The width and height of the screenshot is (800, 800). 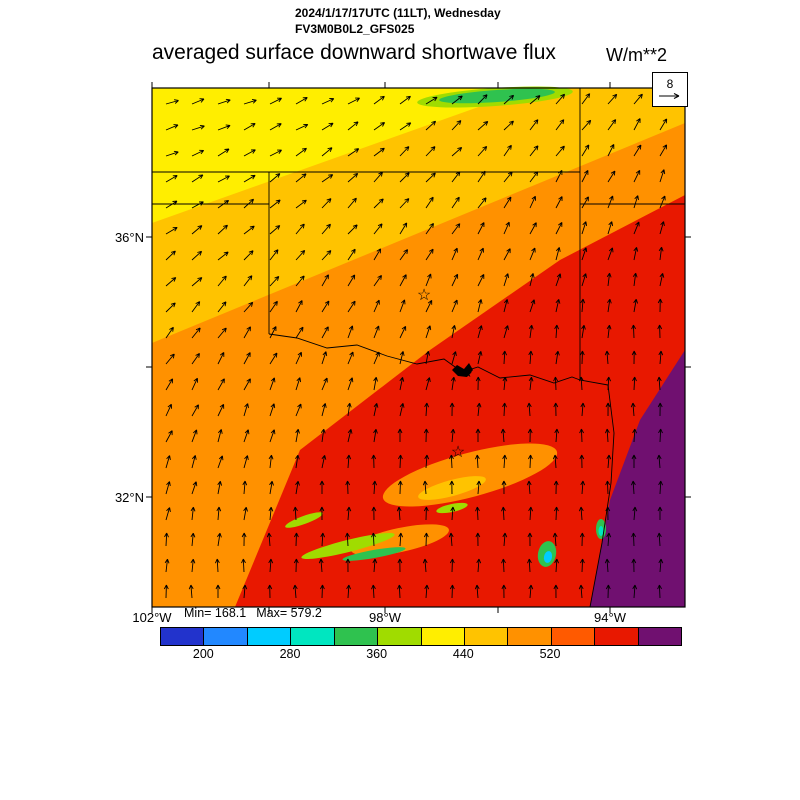 What do you see at coordinates (637, 55) in the screenshot?
I see `units-label: W/m**2` at bounding box center [637, 55].